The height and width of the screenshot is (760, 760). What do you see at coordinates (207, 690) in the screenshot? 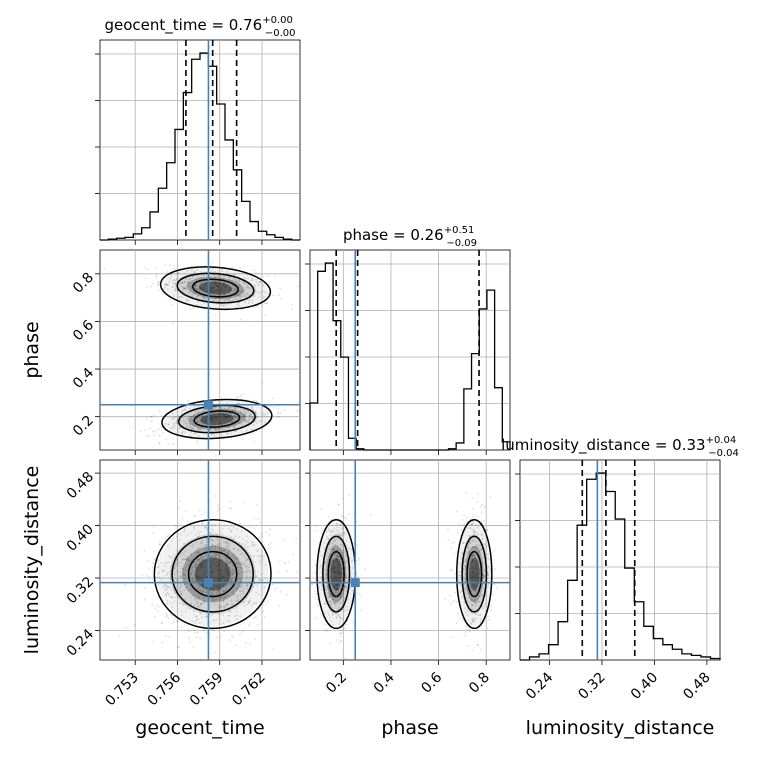
I see `x-tick-label: 0.759` at bounding box center [207, 690].